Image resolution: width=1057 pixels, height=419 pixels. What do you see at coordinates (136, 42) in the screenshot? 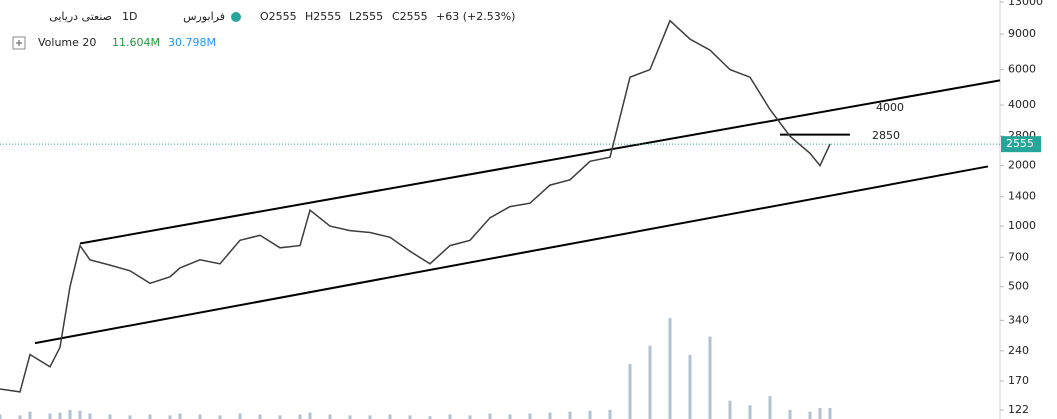
I see `volume-value: 11.604M` at bounding box center [136, 42].